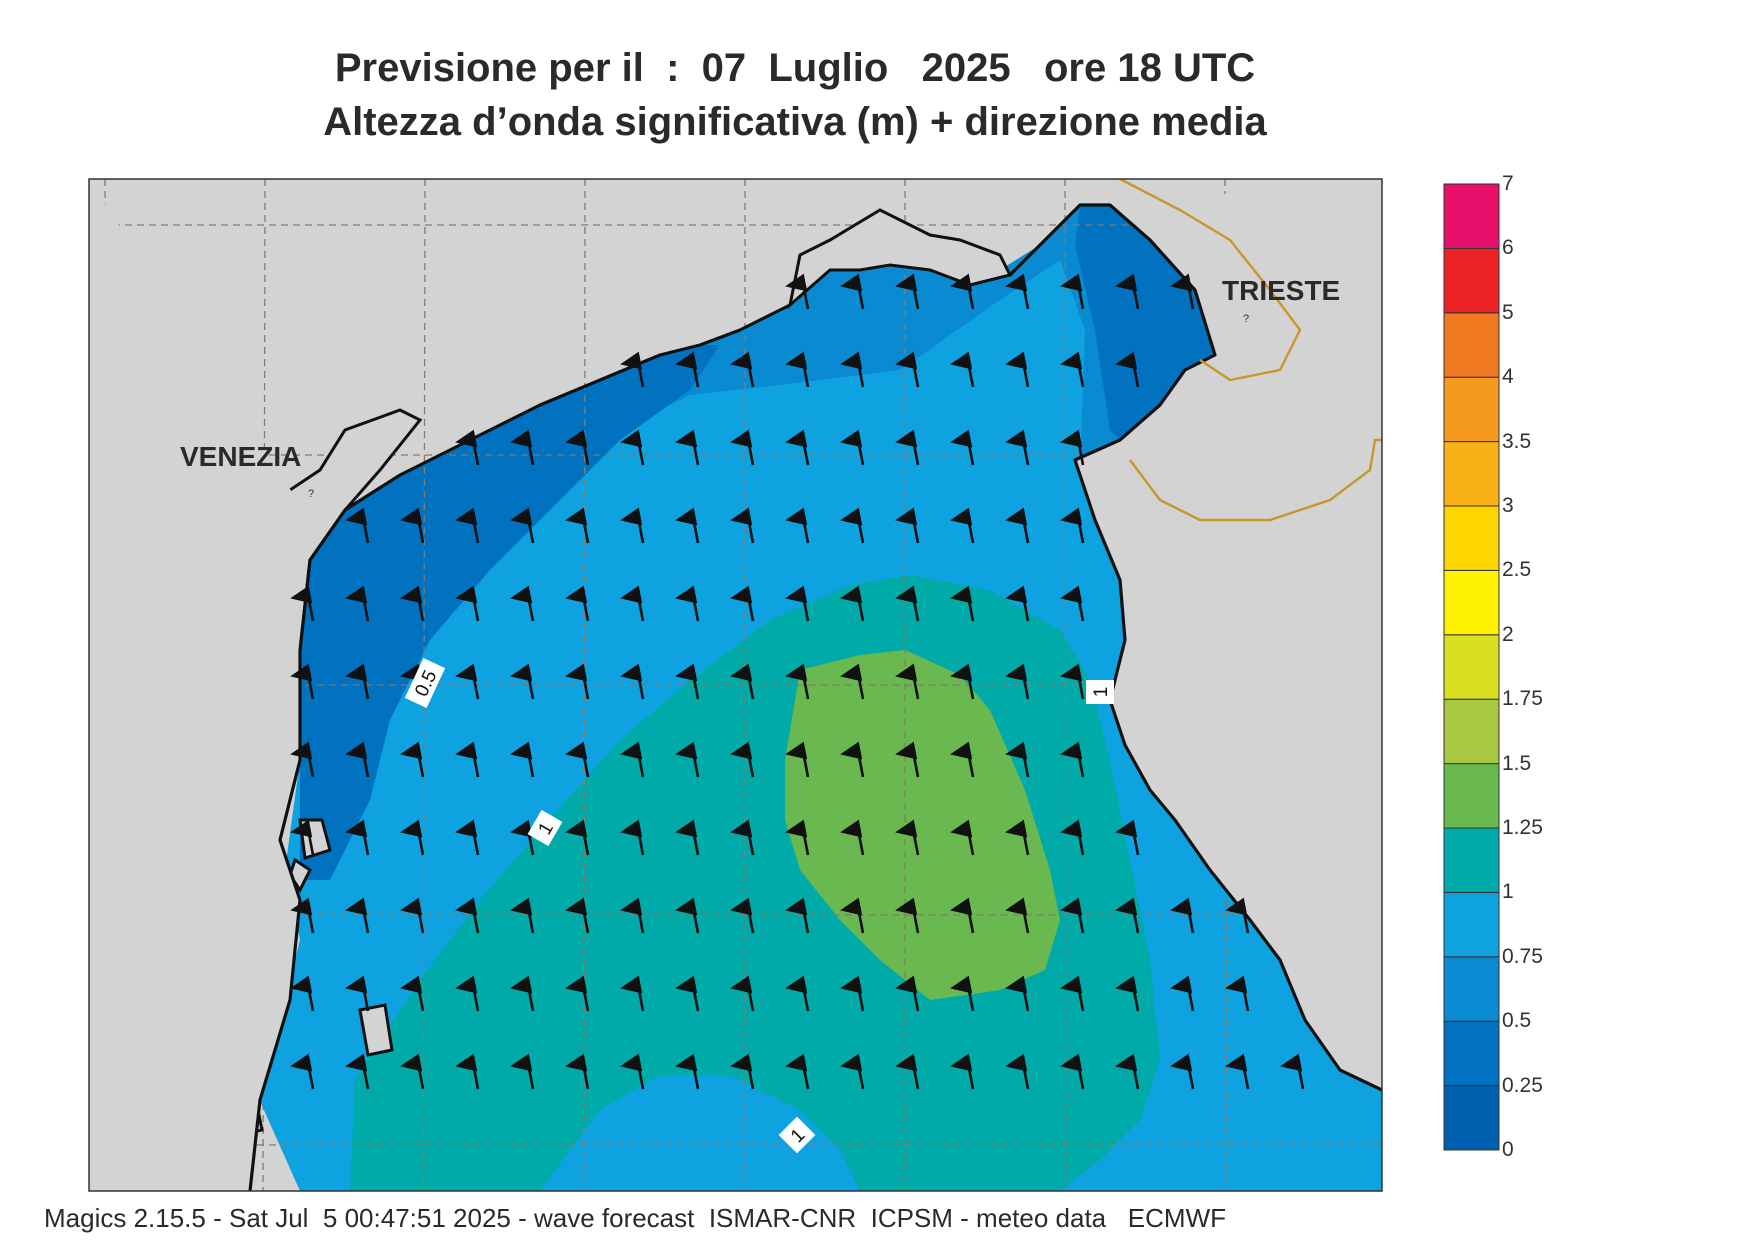 Image resolution: width=1755 pixels, height=1242 pixels. What do you see at coordinates (1508, 248) in the screenshot?
I see `legend-level-label: 6` at bounding box center [1508, 248].